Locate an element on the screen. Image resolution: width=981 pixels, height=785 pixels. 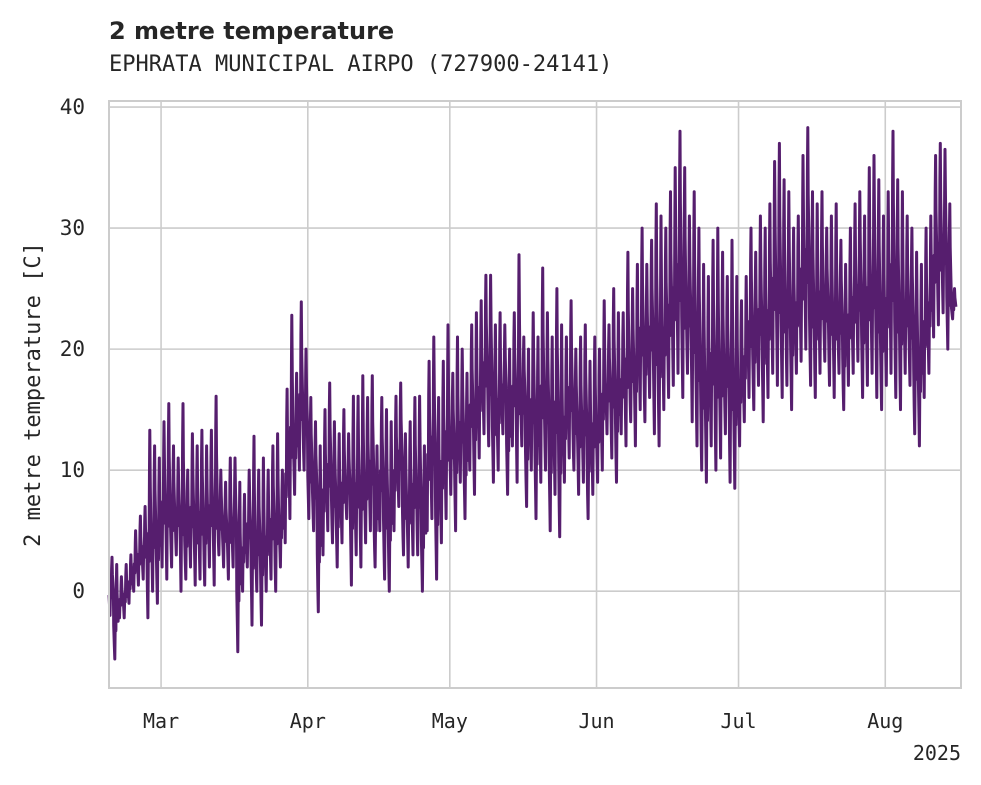
y-tick-label: 40 is located at coordinates (72, 107).